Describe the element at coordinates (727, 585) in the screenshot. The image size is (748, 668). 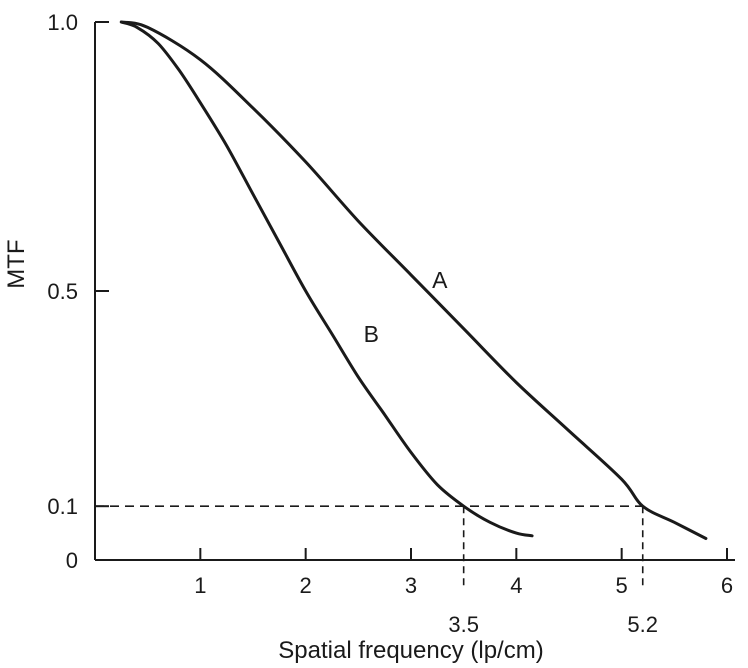
I see `x-tick-label: 6` at that location.